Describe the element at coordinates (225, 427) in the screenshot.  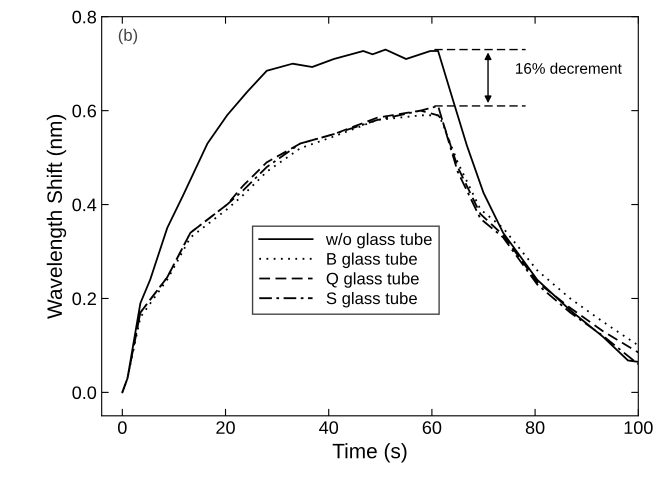
I see `x-tick-label: 20` at that location.